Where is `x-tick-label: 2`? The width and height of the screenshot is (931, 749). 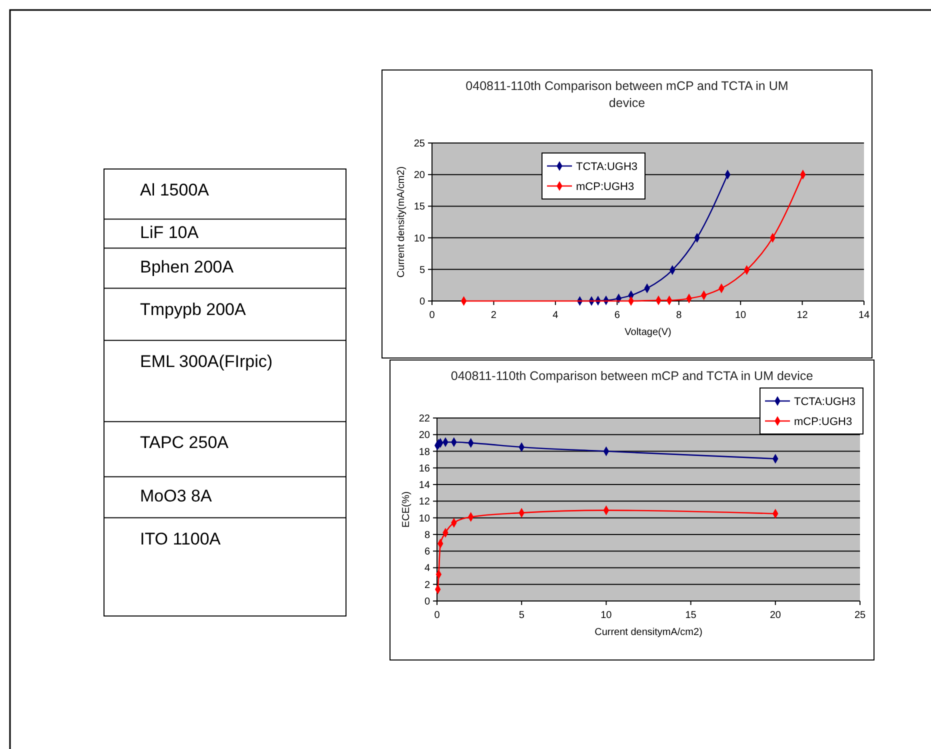 x-tick-label: 2 is located at coordinates (493, 315).